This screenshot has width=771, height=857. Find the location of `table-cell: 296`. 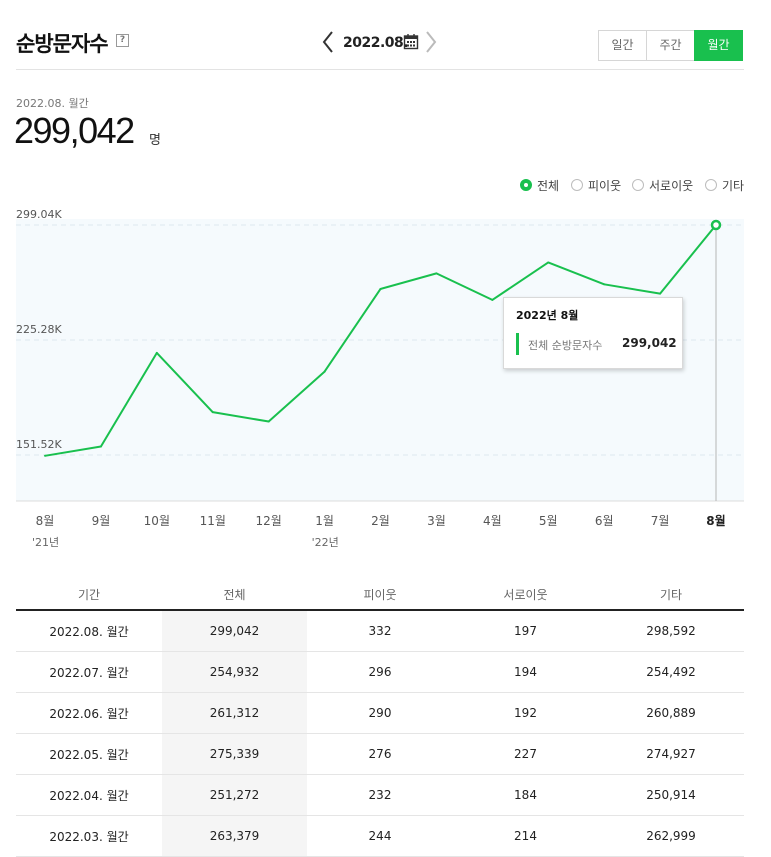

table-cell: 296 is located at coordinates (380, 672).